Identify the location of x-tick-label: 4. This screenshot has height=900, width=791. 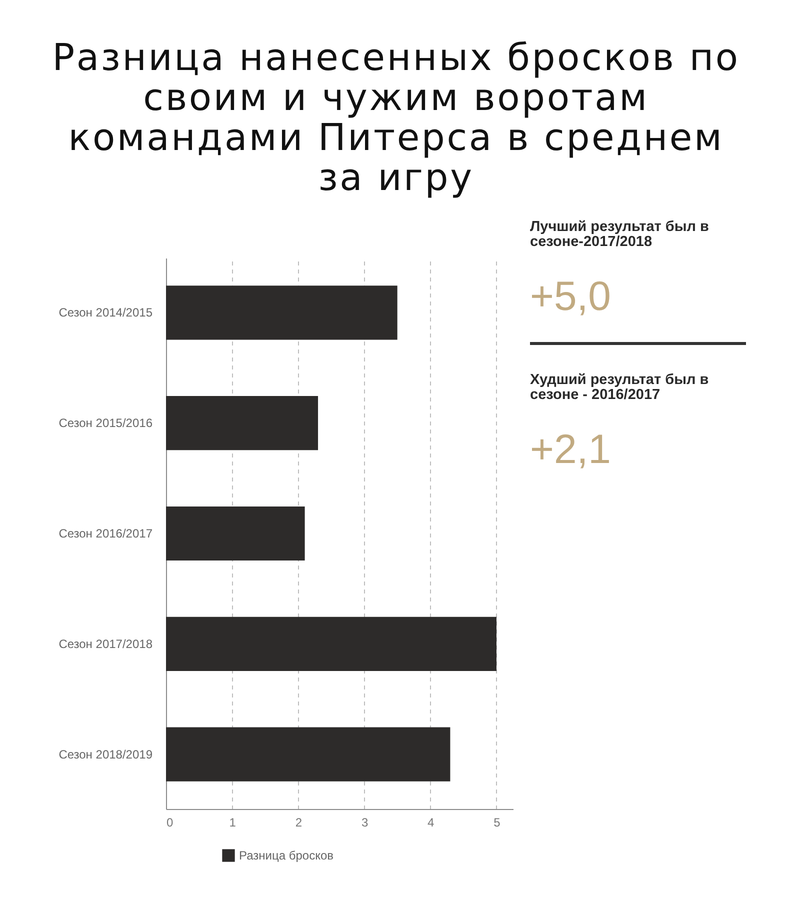
(431, 823).